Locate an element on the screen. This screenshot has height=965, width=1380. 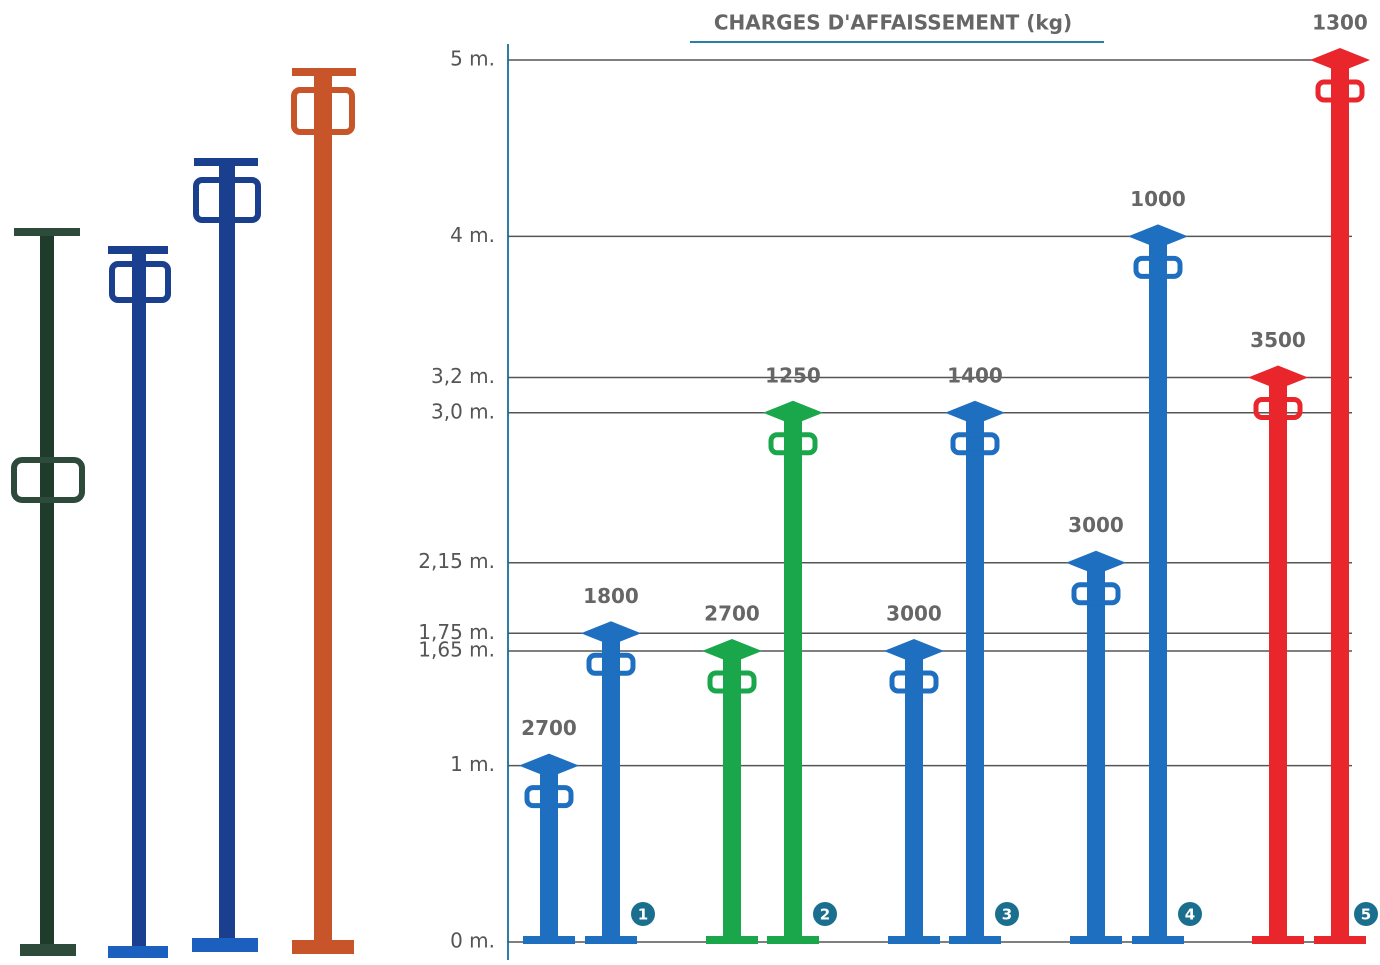
load-label: 3500 is located at coordinates (1278, 340).